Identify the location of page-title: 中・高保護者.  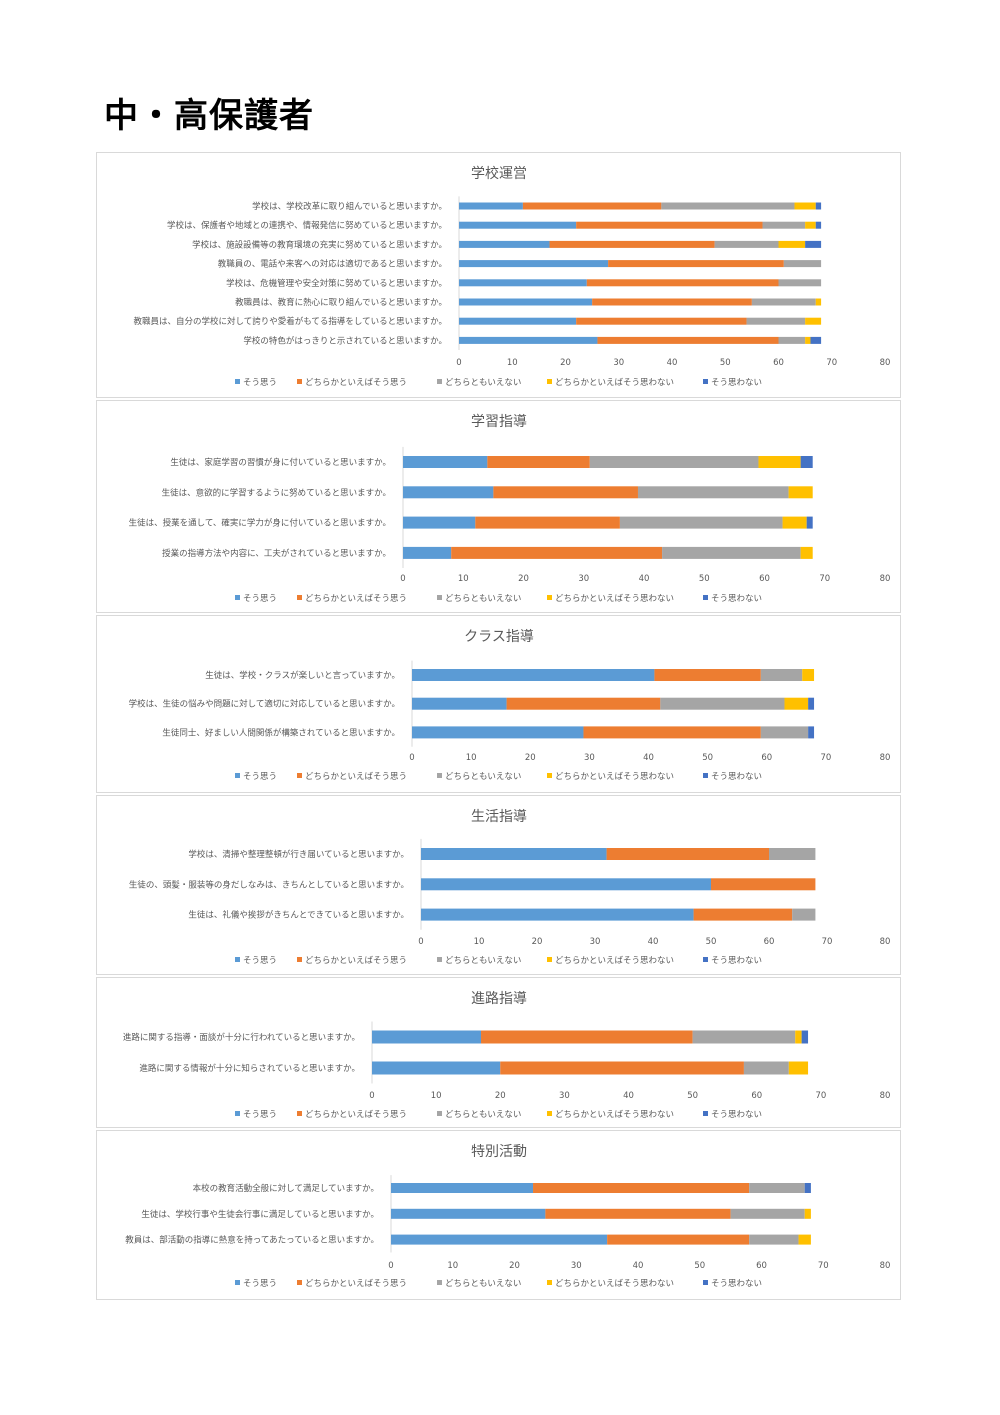
(209, 116).